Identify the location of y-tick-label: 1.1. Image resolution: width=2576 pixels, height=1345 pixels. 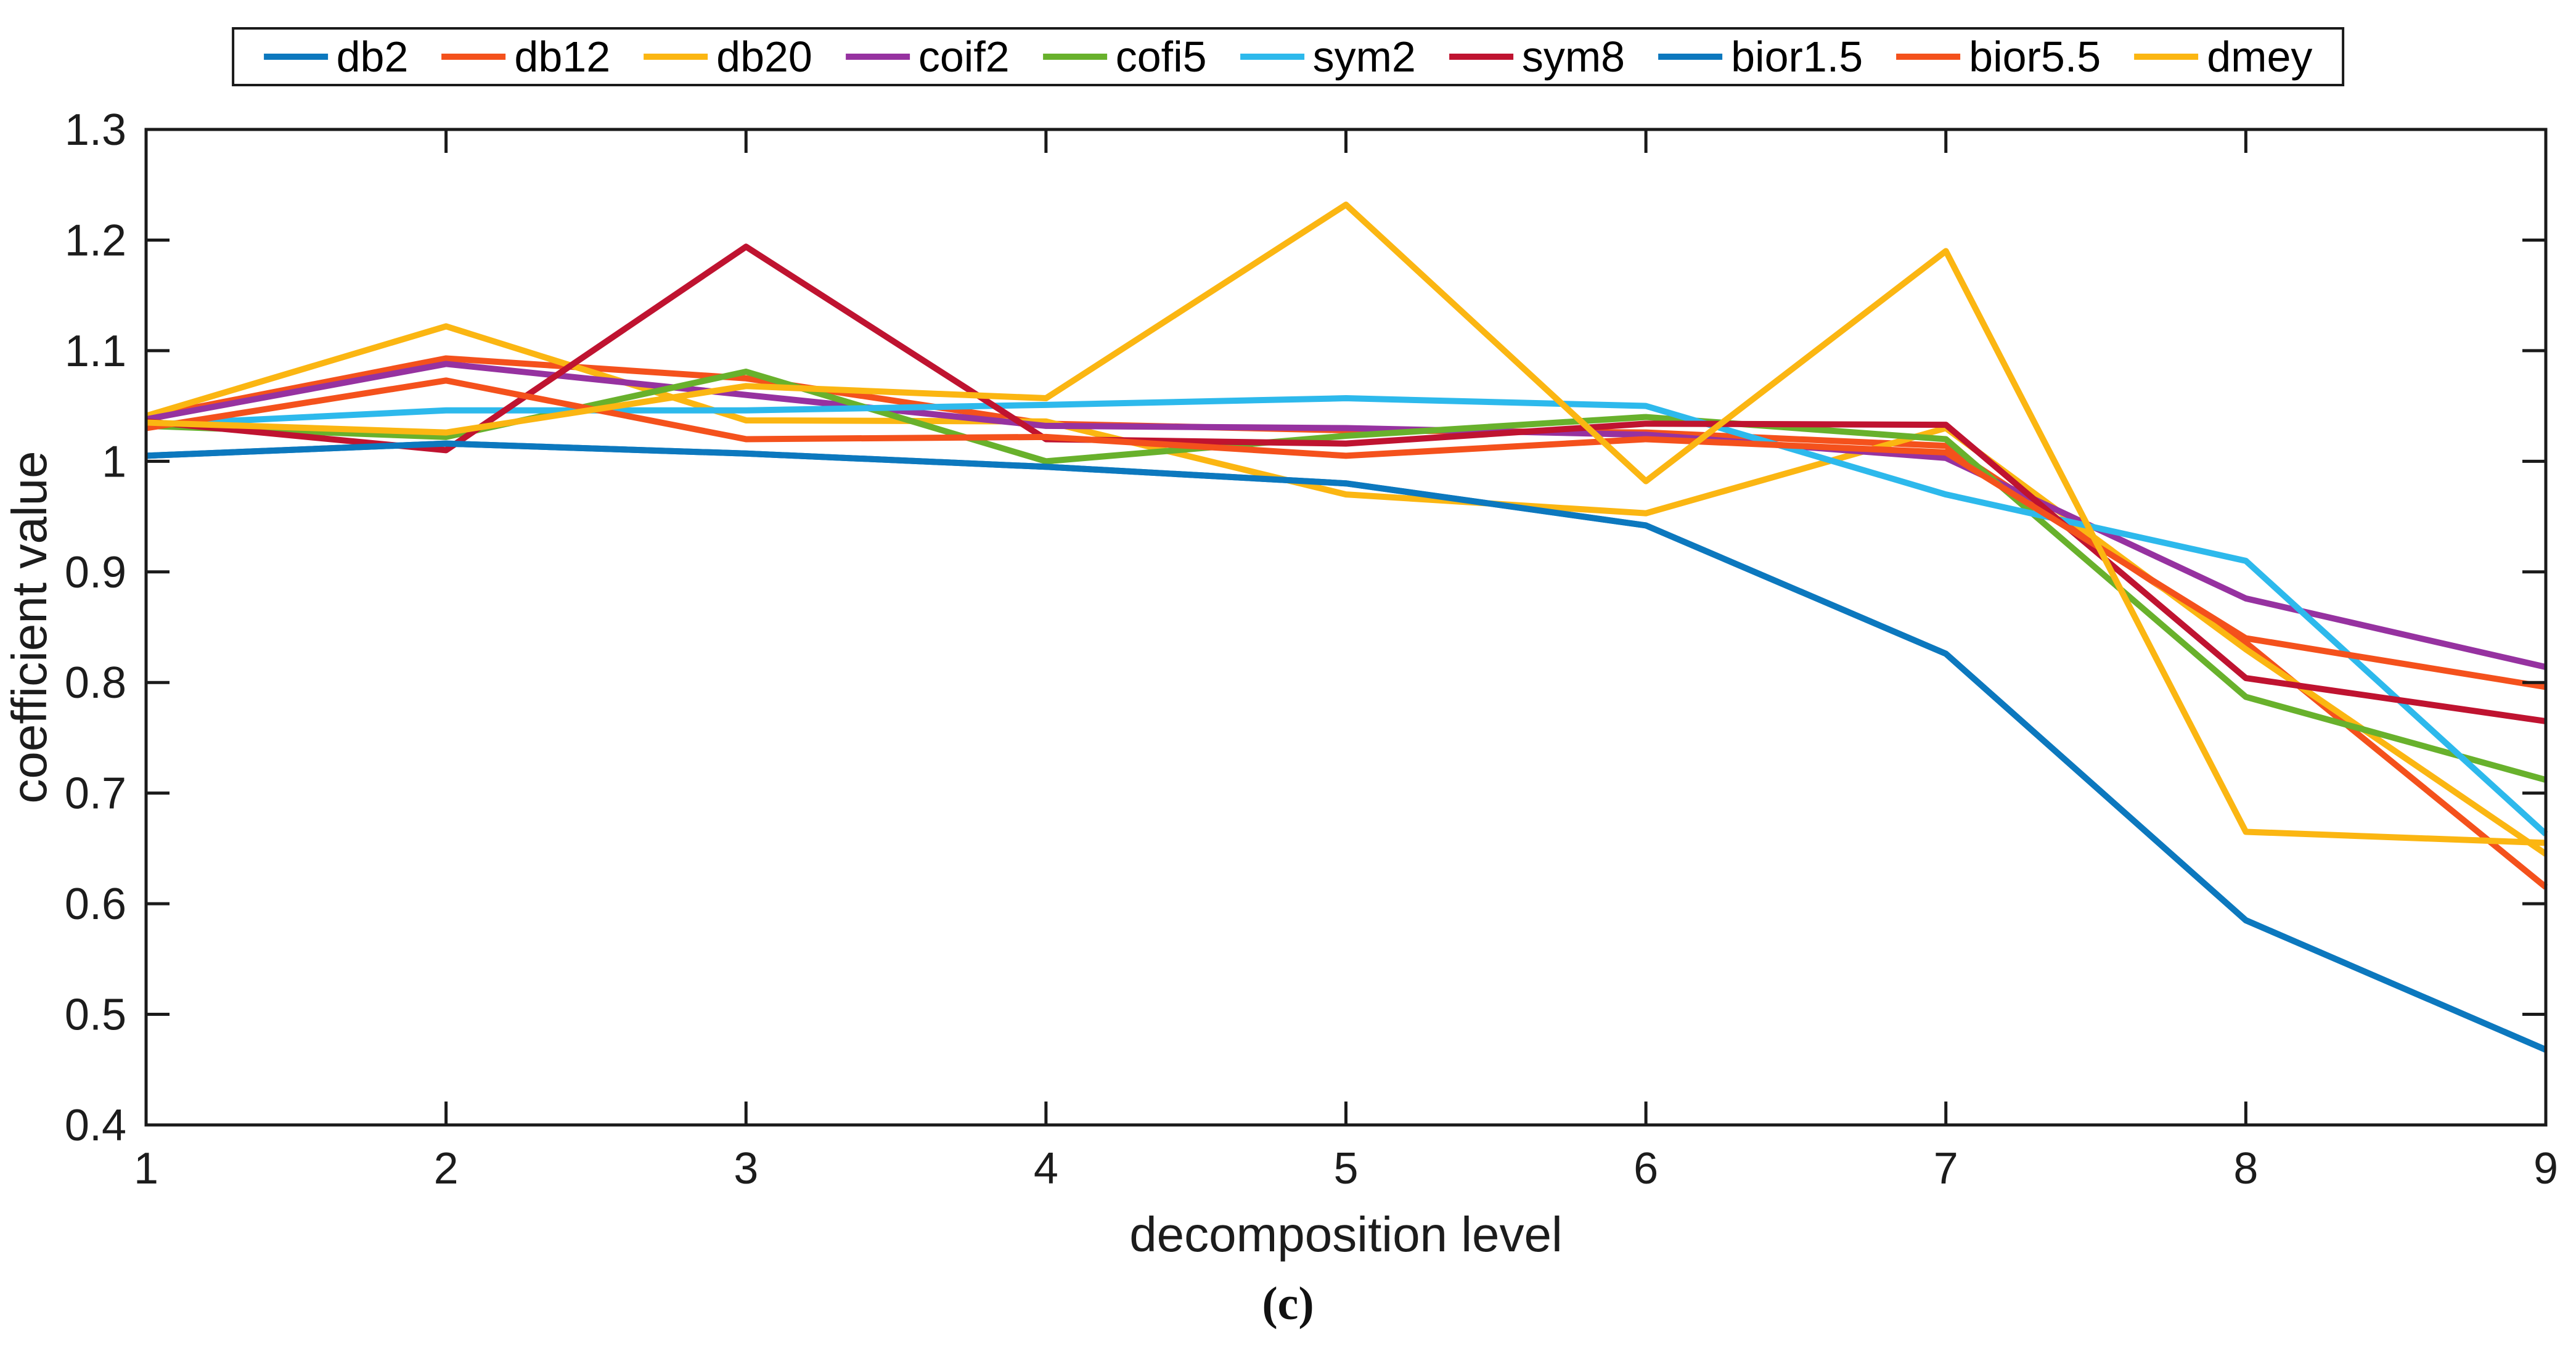
(95, 351).